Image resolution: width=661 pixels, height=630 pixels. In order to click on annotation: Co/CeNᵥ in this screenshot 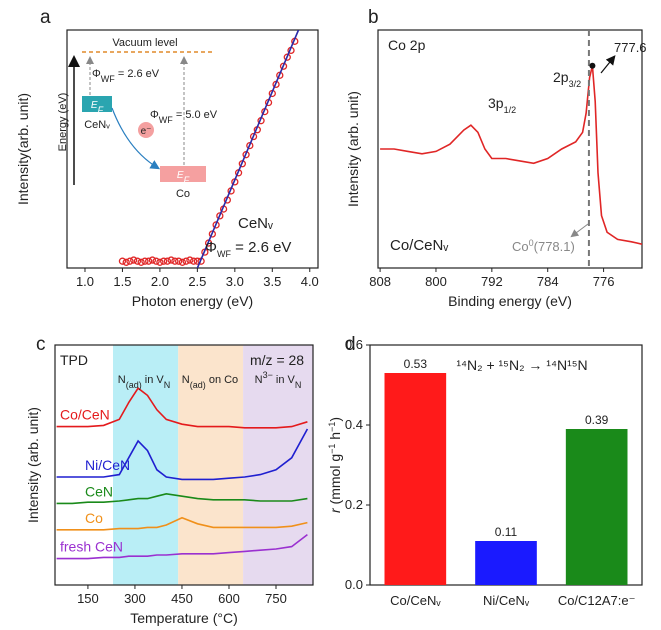, I will do `click(419, 245)`.